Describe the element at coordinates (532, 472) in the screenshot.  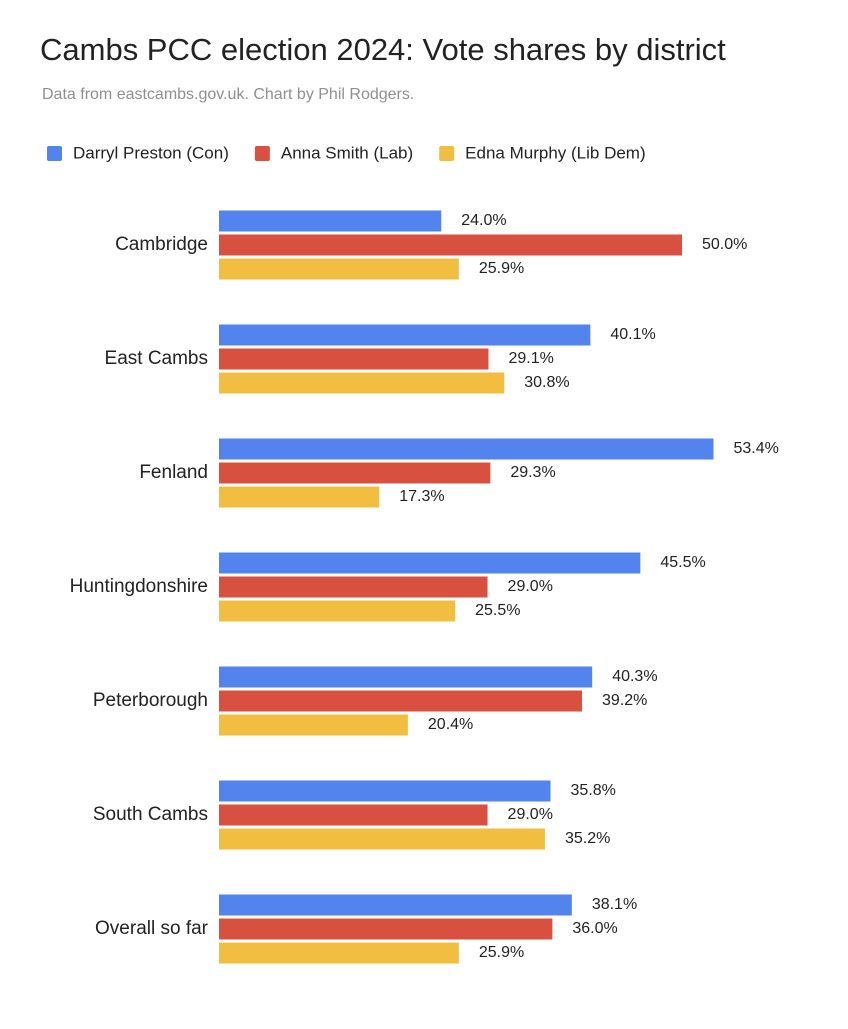
I see `value-label: 29.3%` at that location.